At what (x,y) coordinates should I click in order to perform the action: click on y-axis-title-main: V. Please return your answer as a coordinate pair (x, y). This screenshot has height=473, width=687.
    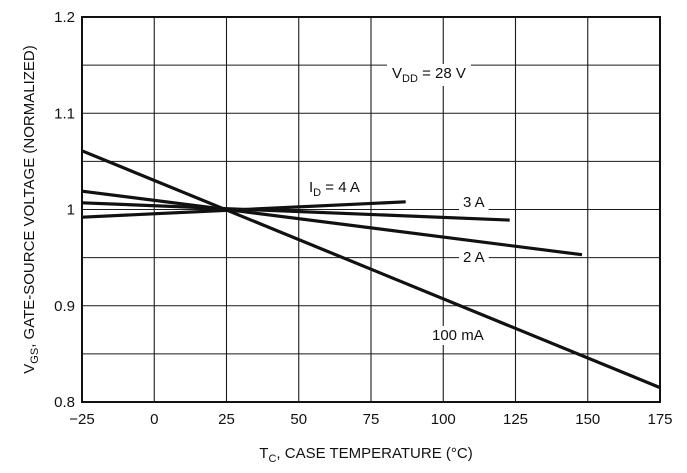
    Looking at the image, I should click on (29, 369).